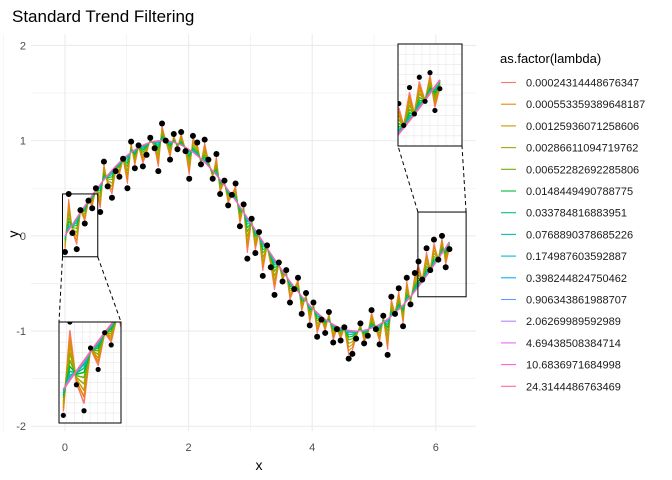 The width and height of the screenshot is (672, 480). I want to click on x-tick-label: 0, so click(65, 448).